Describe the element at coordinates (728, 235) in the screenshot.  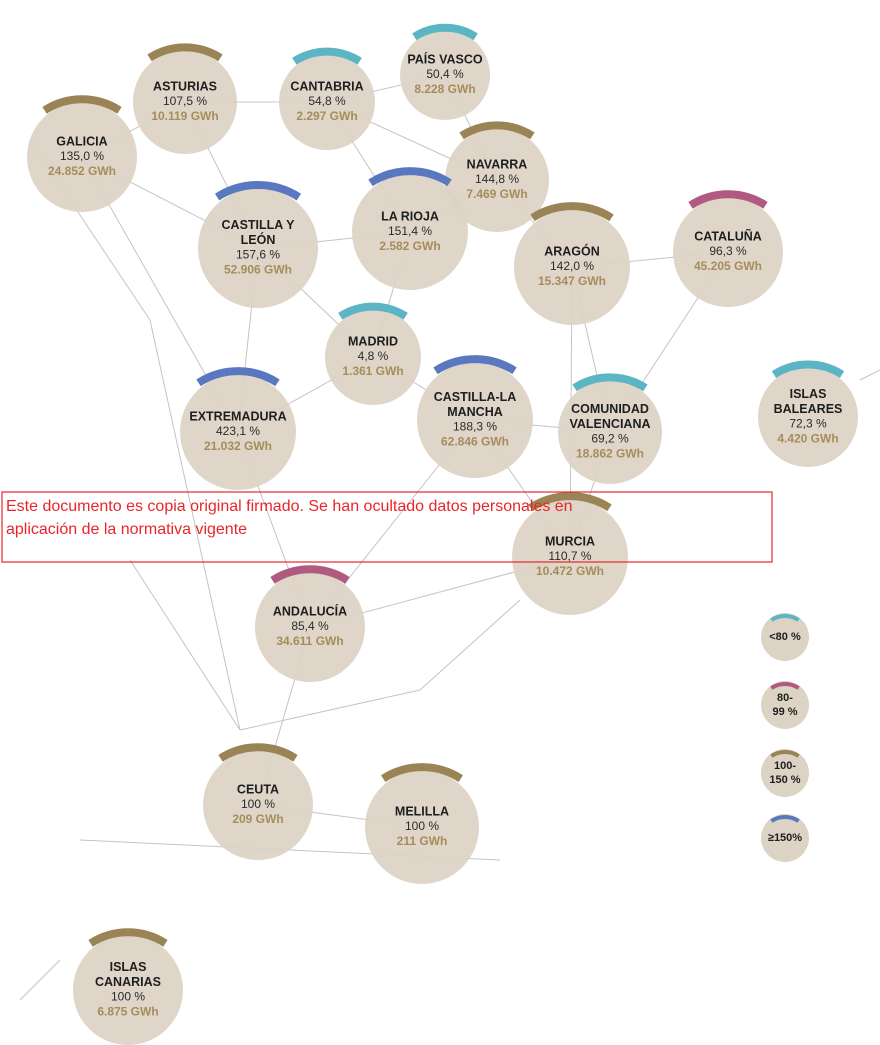
I see `region-name: CATALUÑA` at that location.